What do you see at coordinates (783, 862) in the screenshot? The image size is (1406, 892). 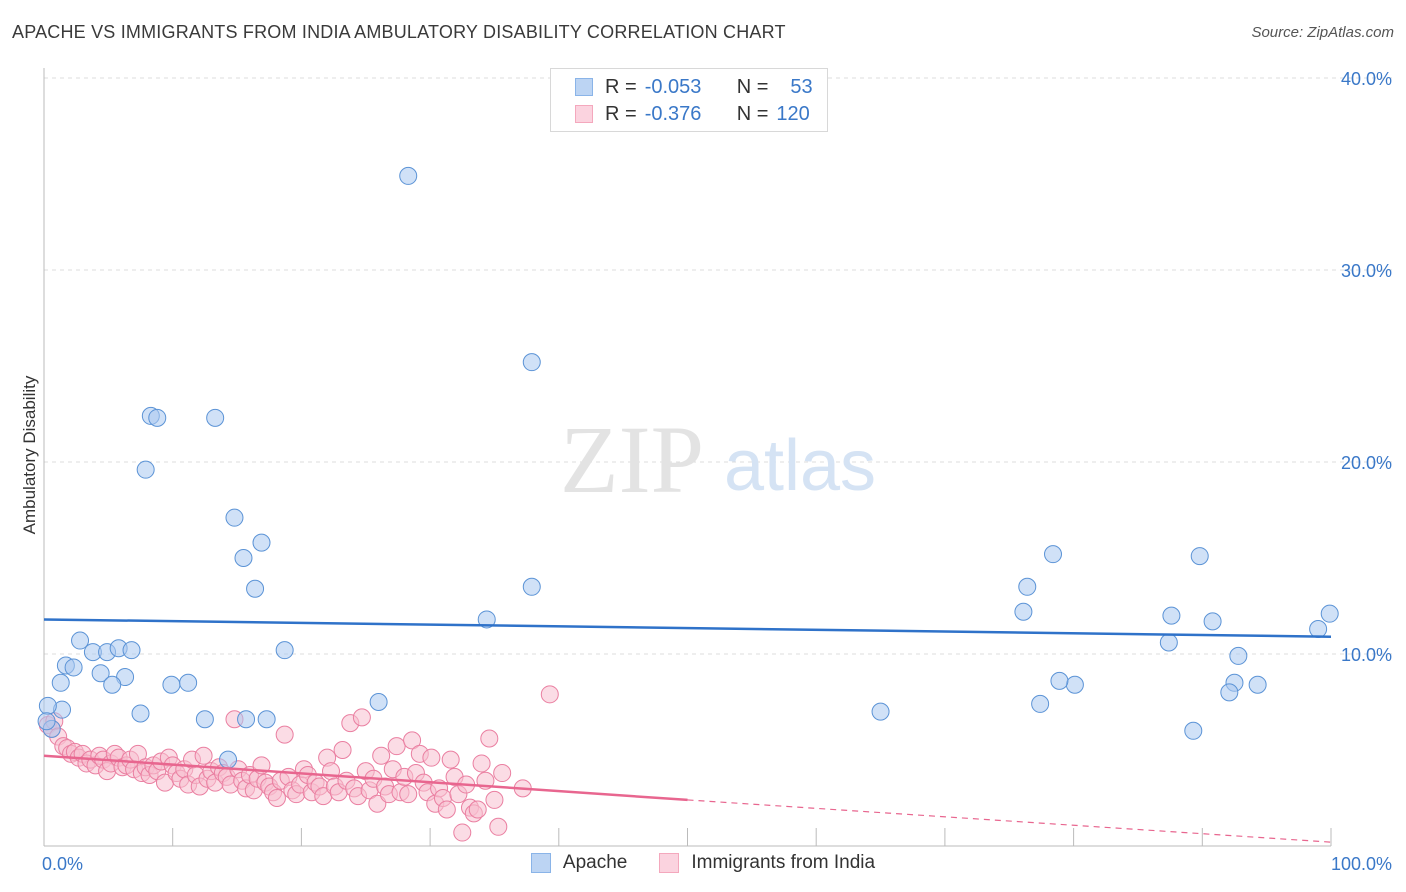 I see `series-label-india: Immigrants from India` at bounding box center [783, 862].